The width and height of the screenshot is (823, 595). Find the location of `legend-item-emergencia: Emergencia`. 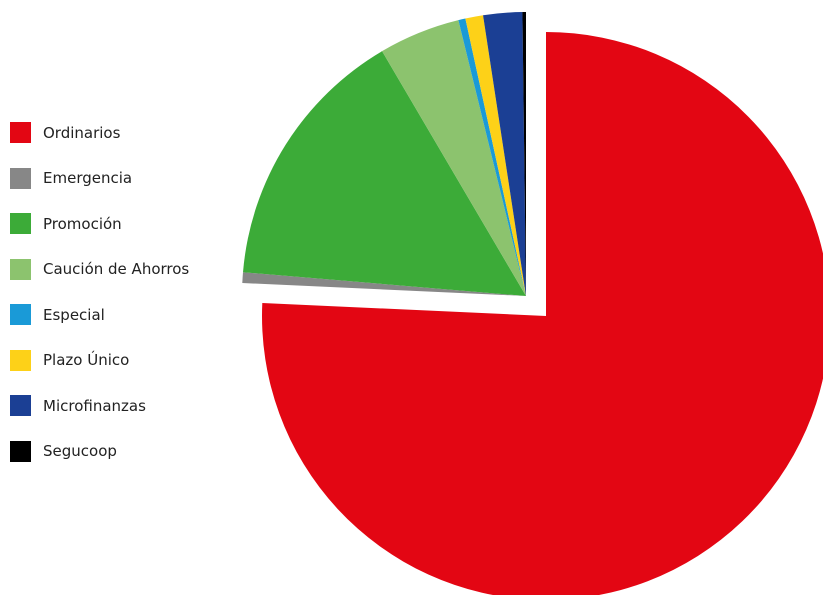

legend-item-emergencia: Emergencia is located at coordinates (99, 178).